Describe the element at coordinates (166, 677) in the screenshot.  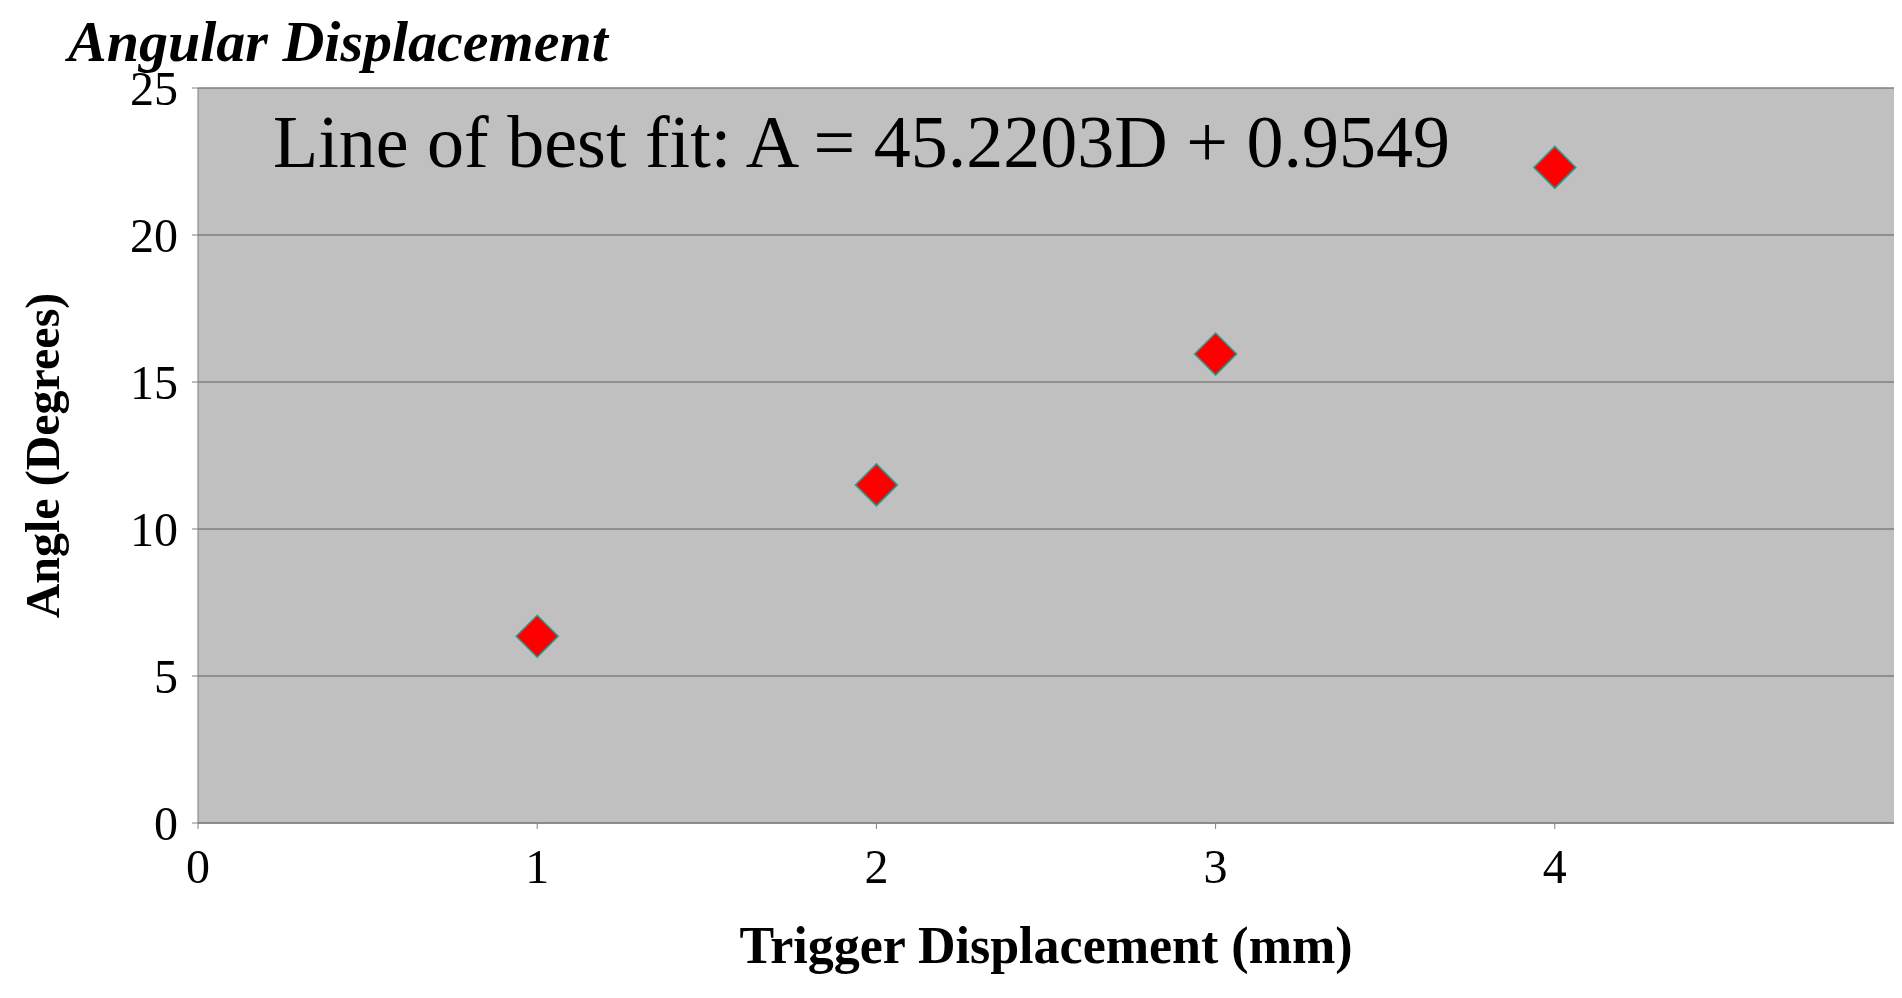
I see `y-tick-label: 5` at that location.